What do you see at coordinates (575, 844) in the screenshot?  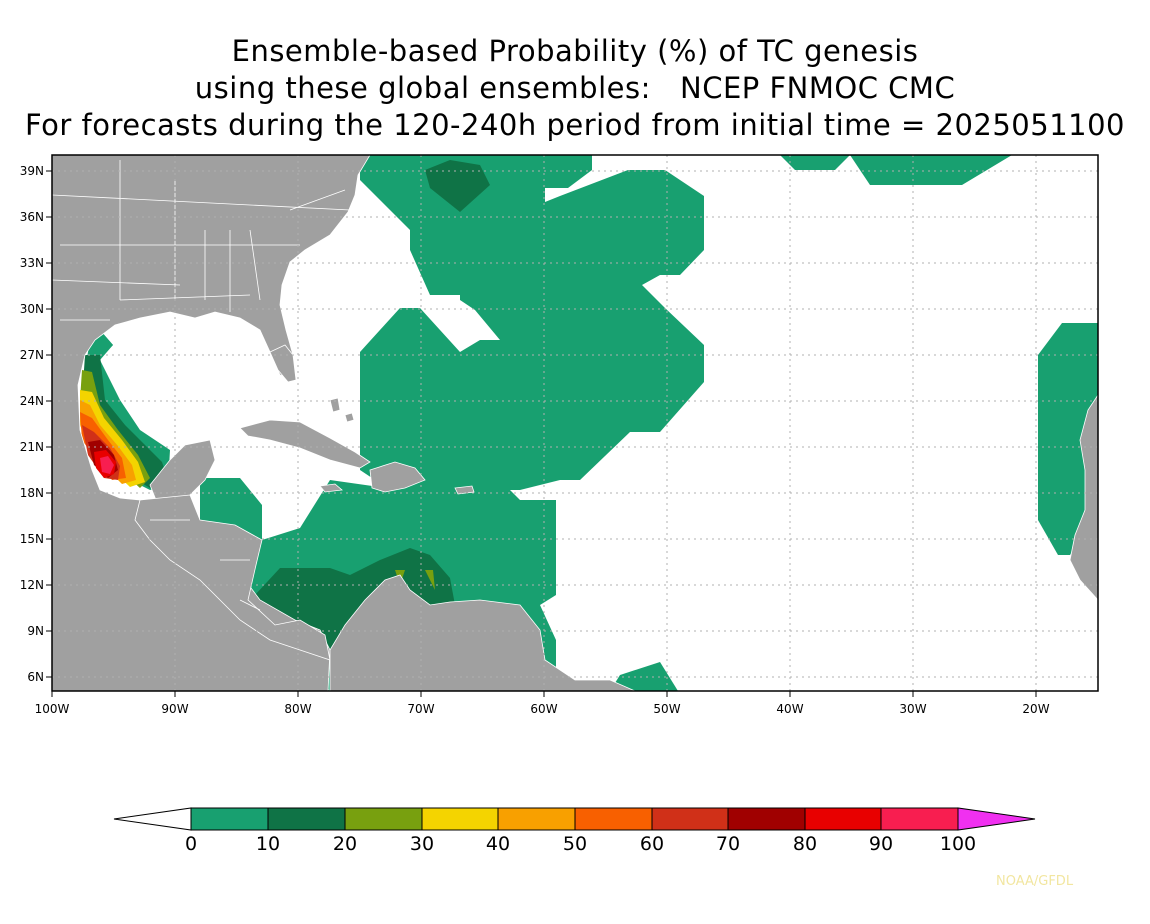 I see `colorbar-label: 50` at bounding box center [575, 844].